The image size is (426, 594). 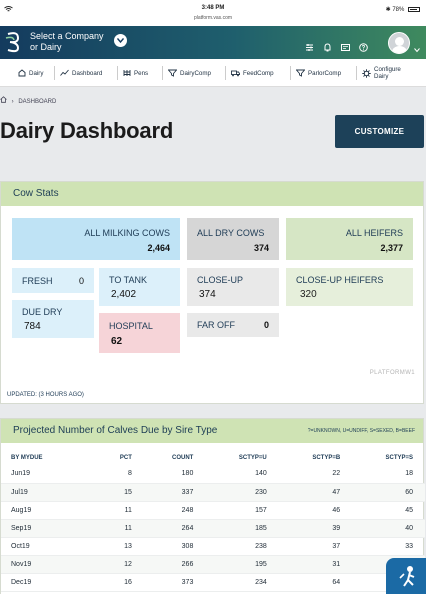 What do you see at coordinates (242, 582) in the screenshot?
I see `table-cell: 234` at bounding box center [242, 582].